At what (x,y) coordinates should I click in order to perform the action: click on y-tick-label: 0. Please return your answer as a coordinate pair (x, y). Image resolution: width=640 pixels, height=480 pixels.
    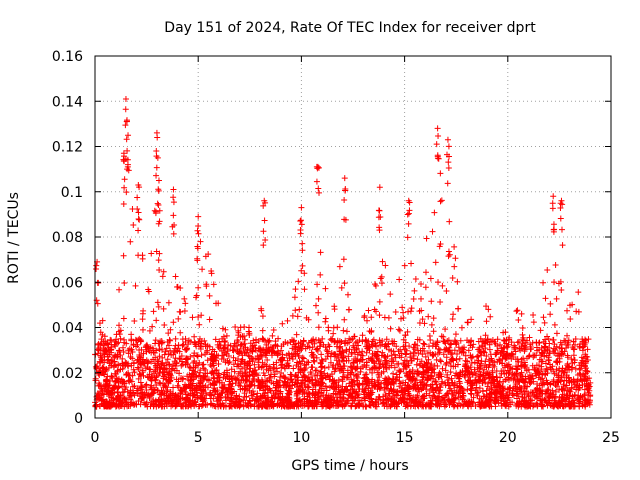
    Looking at the image, I should click on (78, 419).